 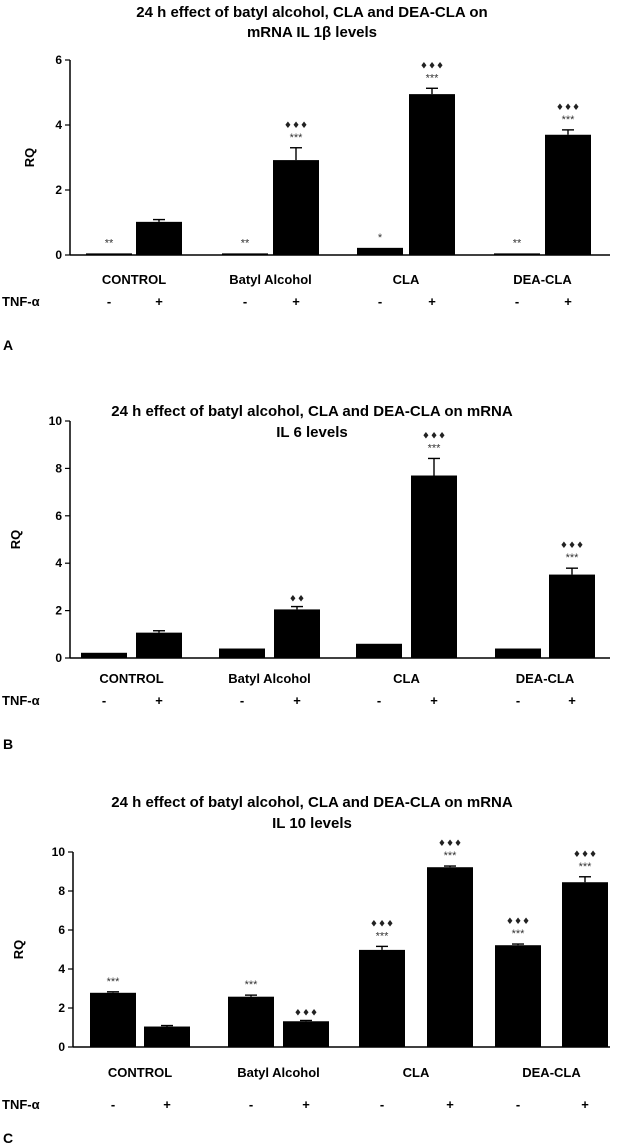 What do you see at coordinates (312, 823) in the screenshot?
I see `chart-title-line-2: IL 10 levels` at bounding box center [312, 823].